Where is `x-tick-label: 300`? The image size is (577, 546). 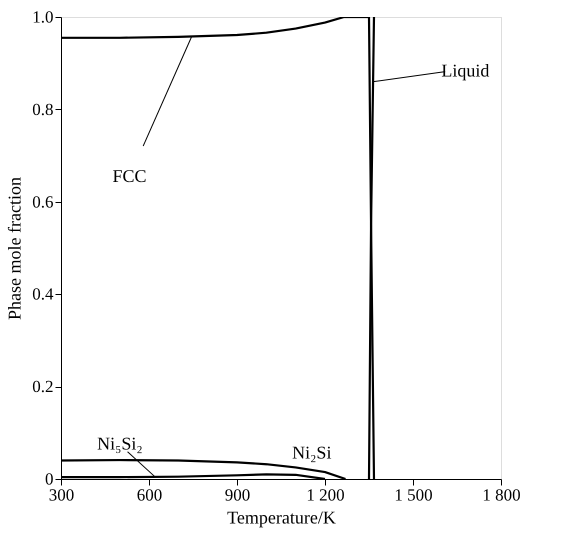 x-tick-label: 300 is located at coordinates (61, 495).